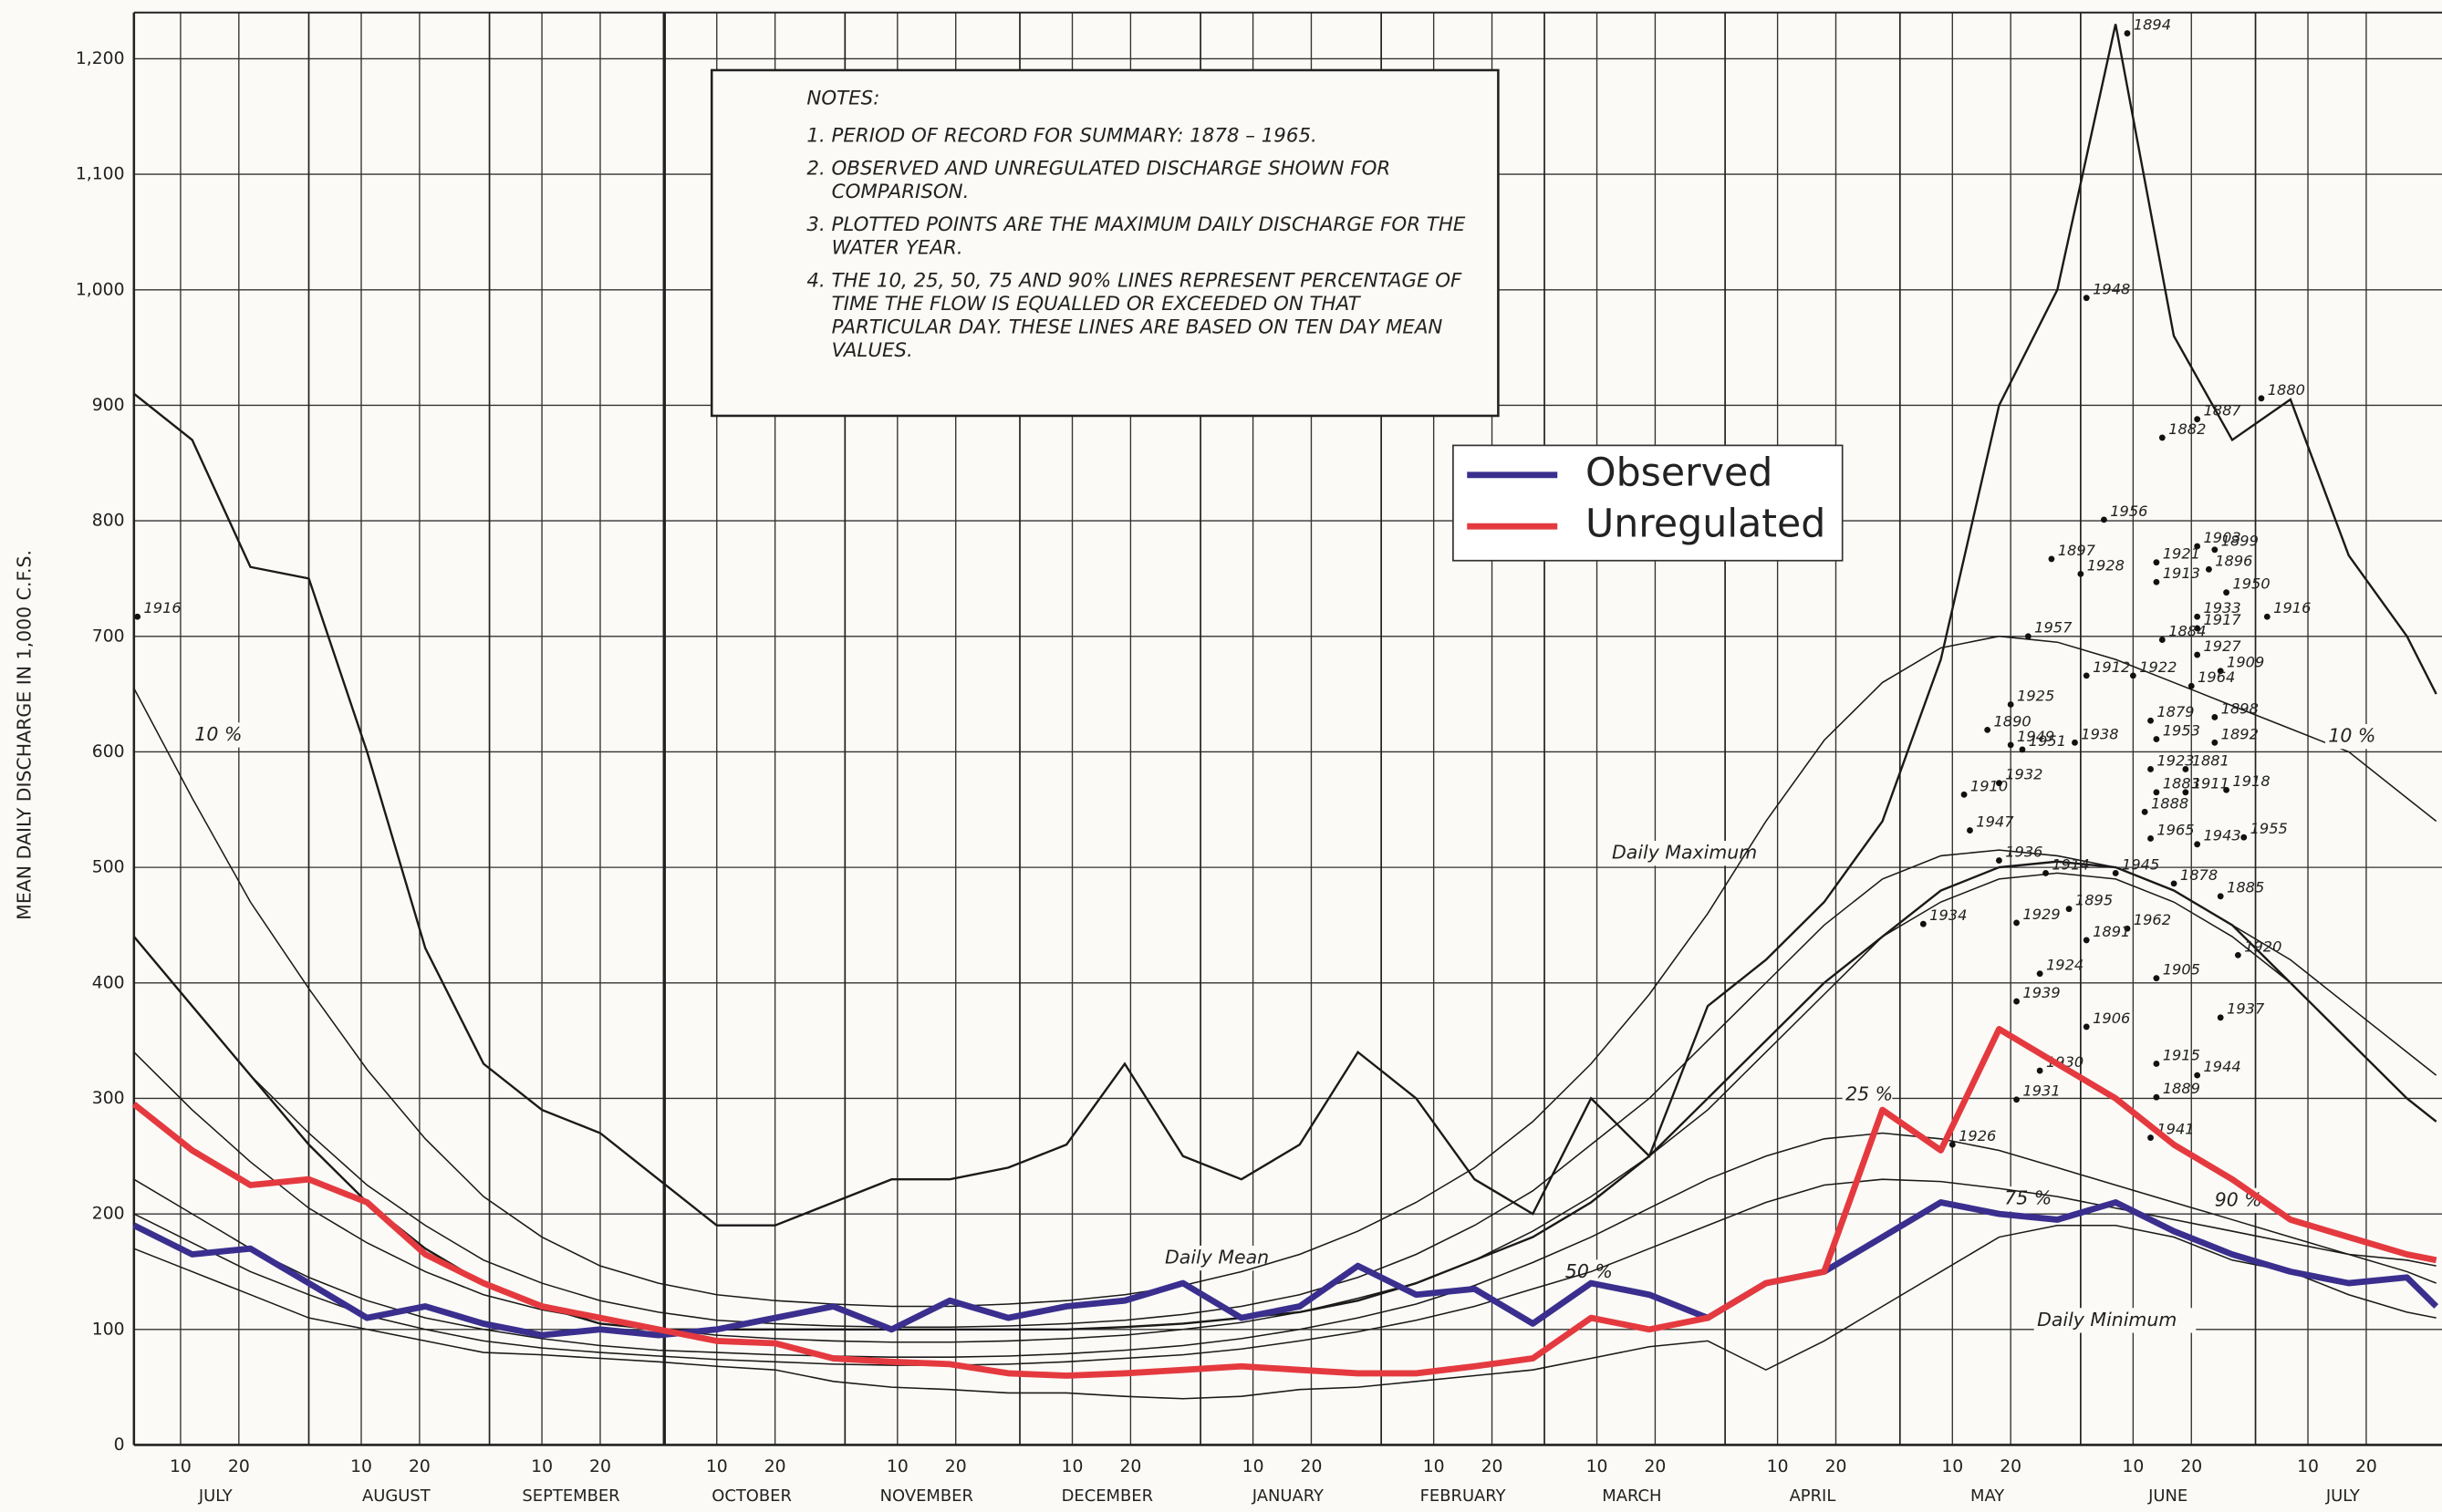  Describe the element at coordinates (1948, 915) in the screenshot. I see `max-year-label: 1934` at that location.